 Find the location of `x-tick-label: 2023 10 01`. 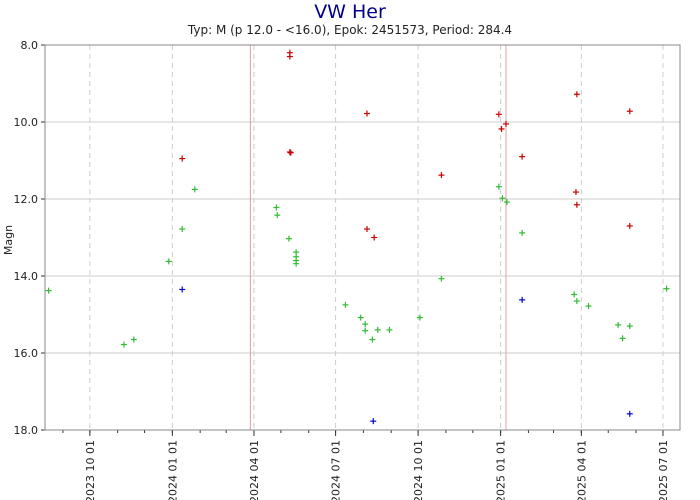

x-tick-label: 2023 10 01 is located at coordinates (90, 470).